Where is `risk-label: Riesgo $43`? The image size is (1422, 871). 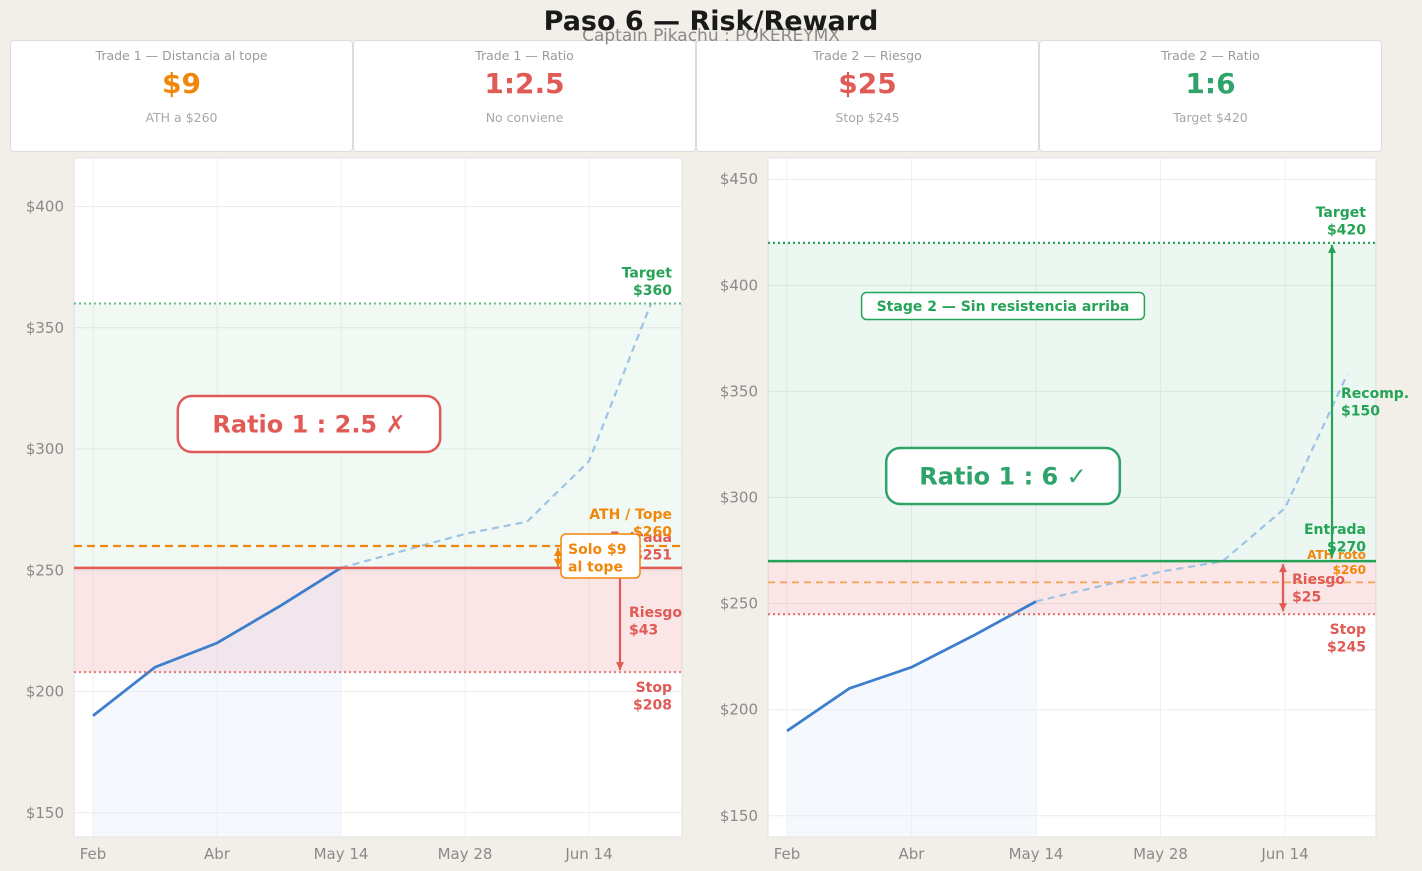 risk-label: Riesgo $43 is located at coordinates (655, 622).